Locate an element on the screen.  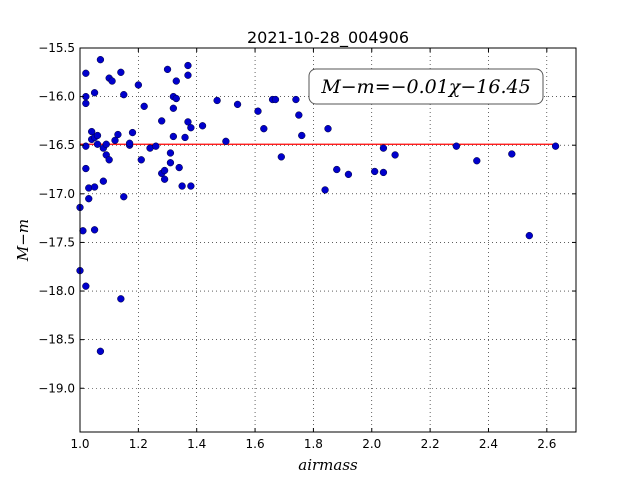
x-tick-label: 1.6 is located at coordinates (255, 444).